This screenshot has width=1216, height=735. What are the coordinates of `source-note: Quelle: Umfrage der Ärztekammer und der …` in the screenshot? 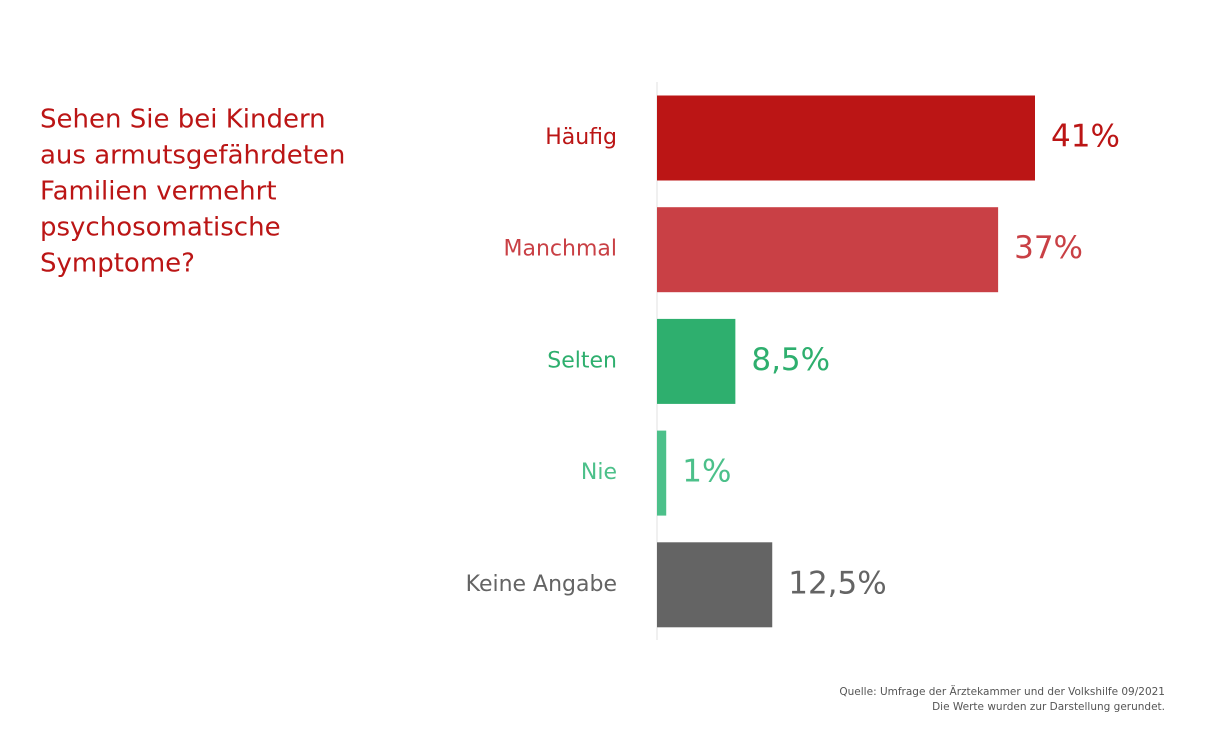 It's located at (1002, 691).